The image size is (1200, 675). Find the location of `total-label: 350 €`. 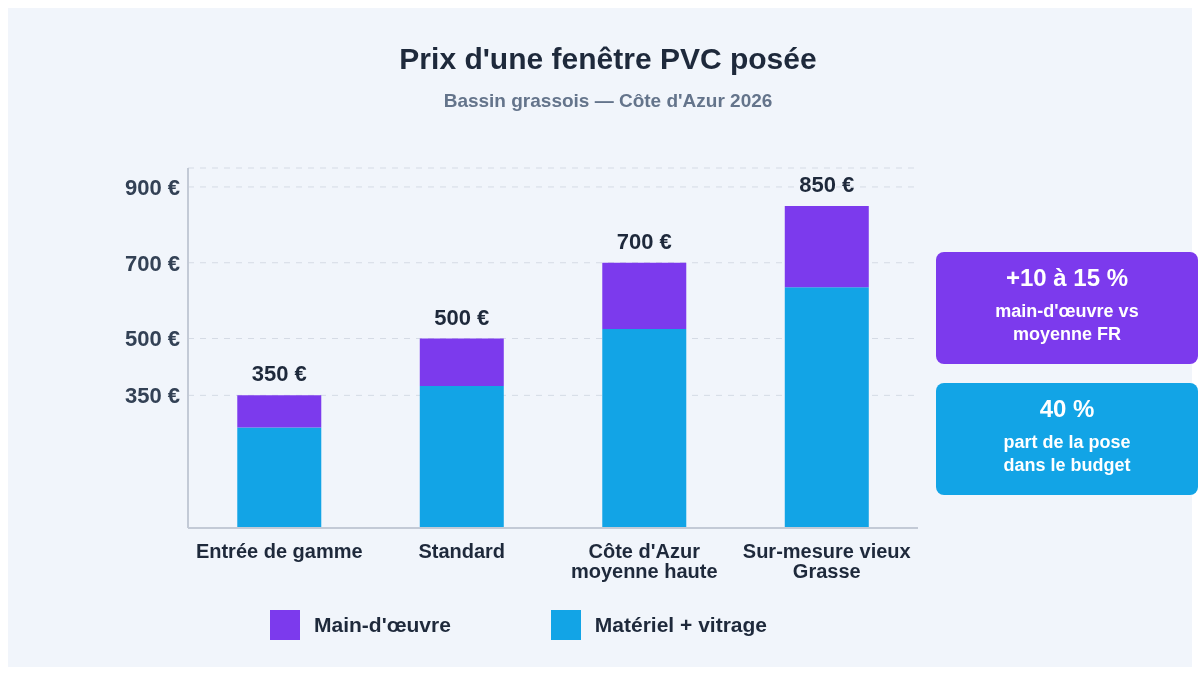

total-label: 350 € is located at coordinates (279, 374).